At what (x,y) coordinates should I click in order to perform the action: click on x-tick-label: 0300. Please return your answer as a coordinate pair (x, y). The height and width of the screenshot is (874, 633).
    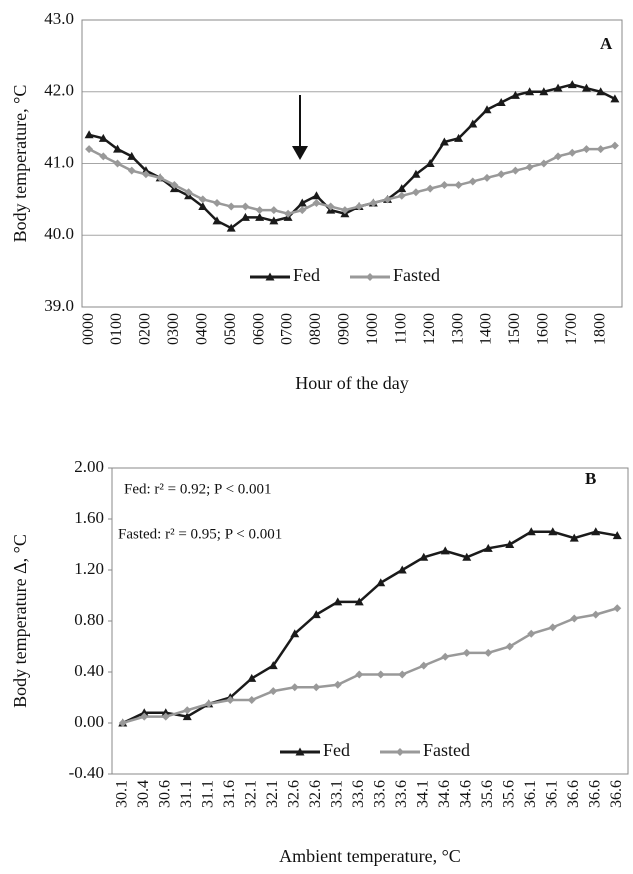
    Looking at the image, I should click on (173, 329).